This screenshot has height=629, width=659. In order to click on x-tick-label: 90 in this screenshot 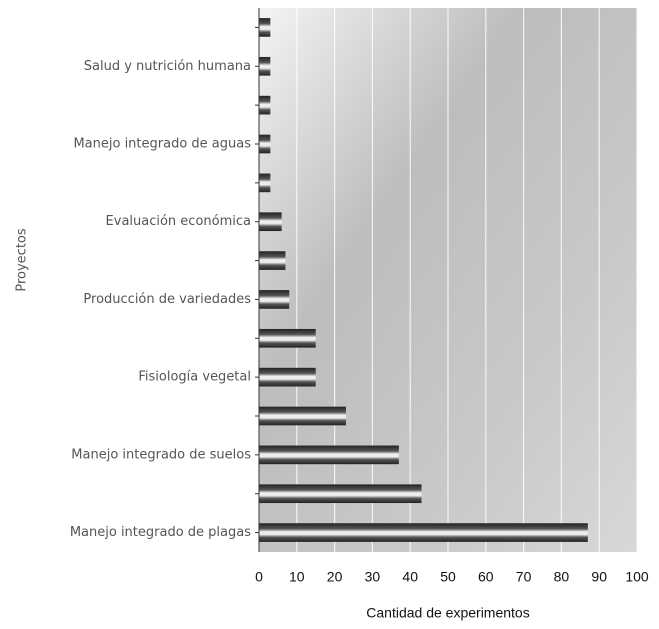, I will do `click(599, 577)`.